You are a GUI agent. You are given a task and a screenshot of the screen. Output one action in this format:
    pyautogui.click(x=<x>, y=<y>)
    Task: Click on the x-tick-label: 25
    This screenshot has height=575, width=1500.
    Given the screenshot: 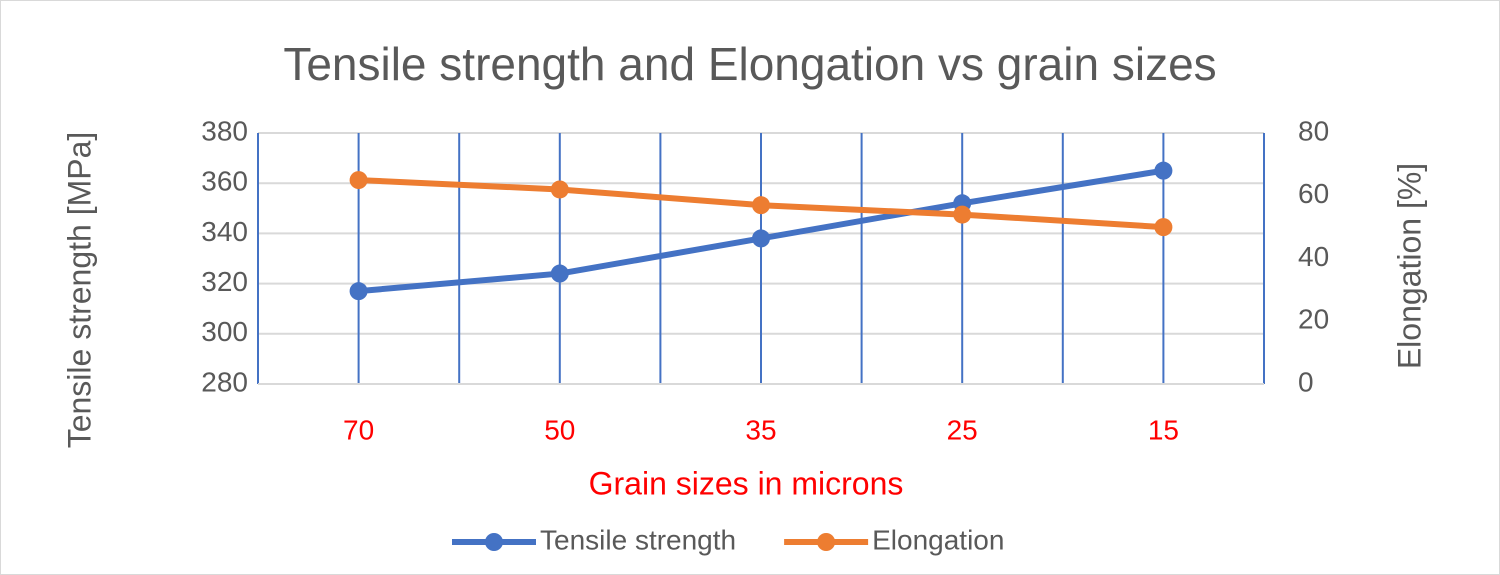 What is the action you would take?
    pyautogui.click(x=962, y=429)
    